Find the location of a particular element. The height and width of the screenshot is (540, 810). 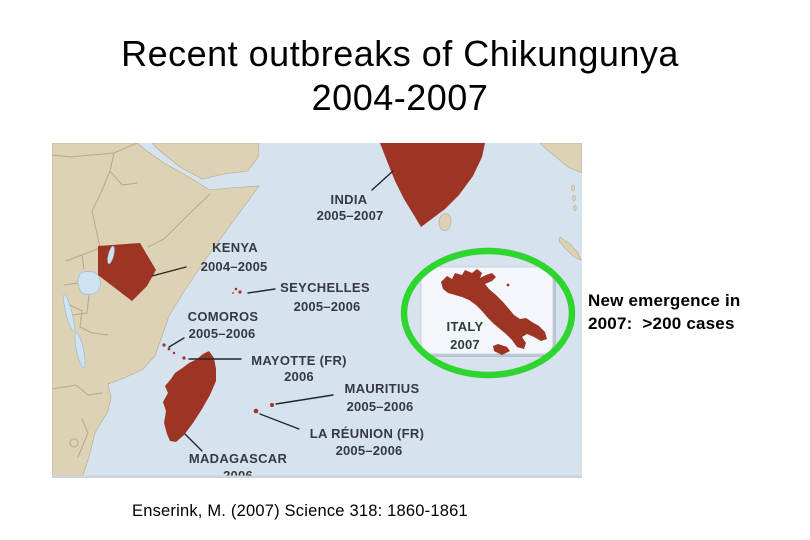

map-bottom-edge is located at coordinates (317, 476).